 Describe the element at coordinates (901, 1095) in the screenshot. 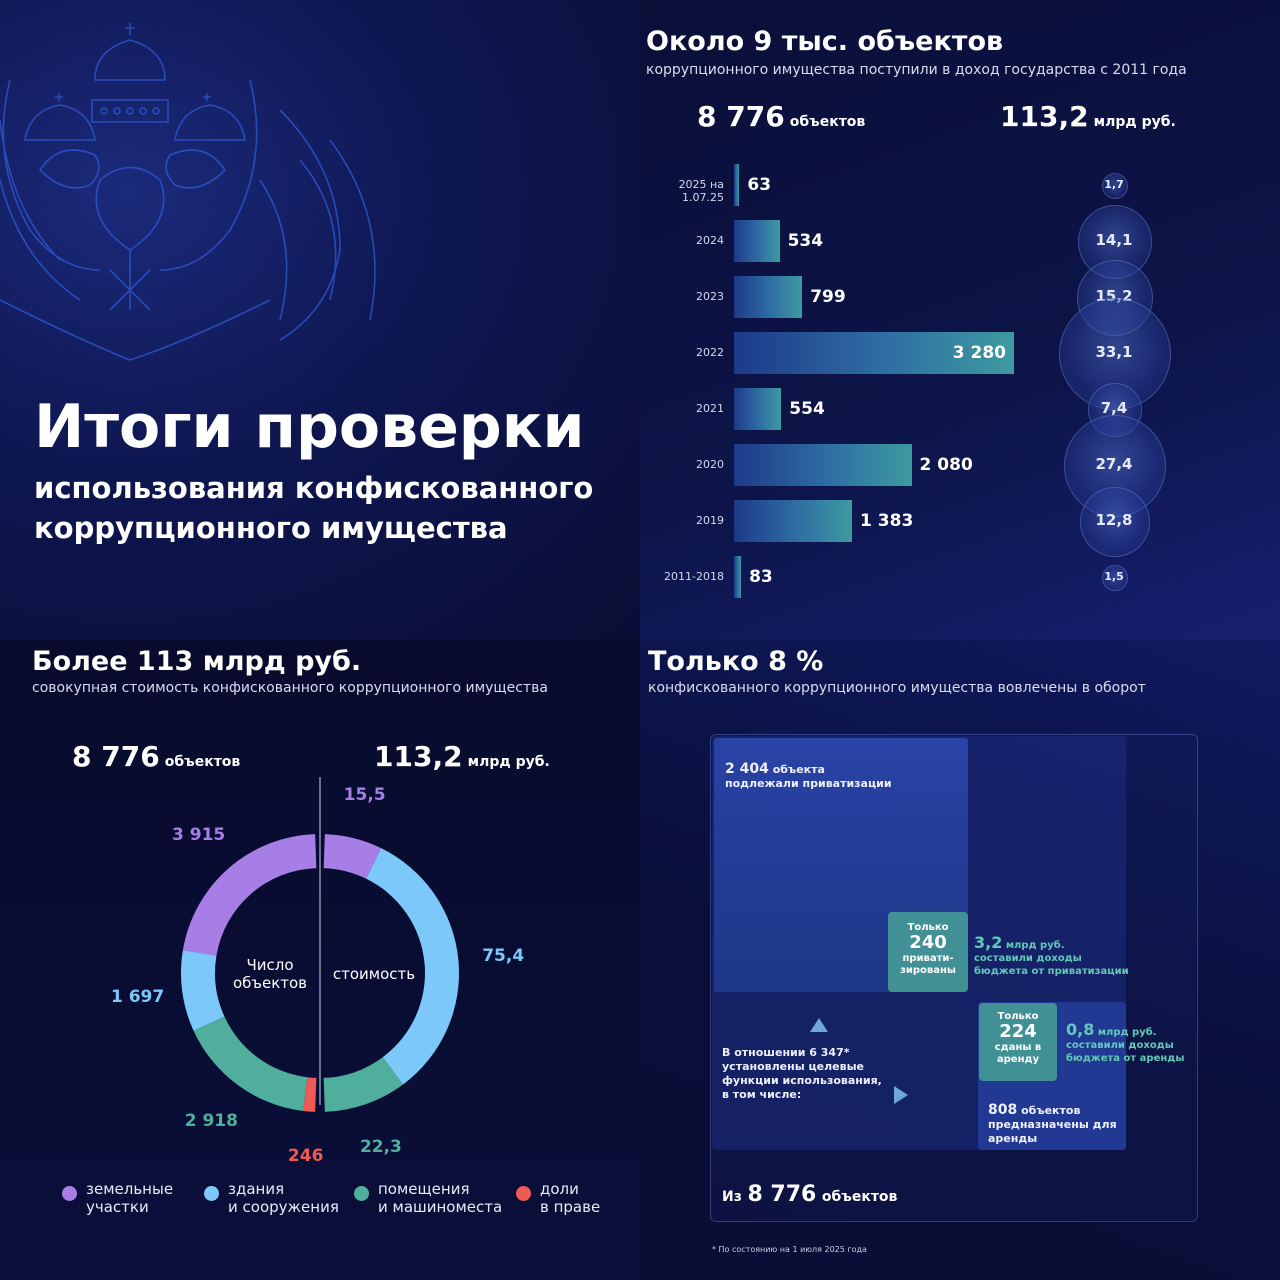

I see `arrow-right-icon` at that location.